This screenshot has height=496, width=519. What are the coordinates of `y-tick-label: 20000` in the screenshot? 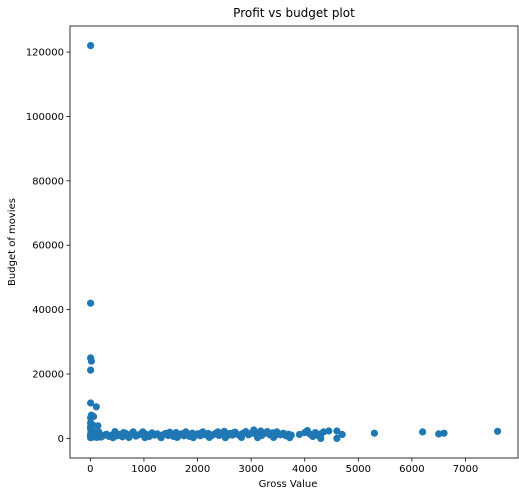 It's located at (48, 374).